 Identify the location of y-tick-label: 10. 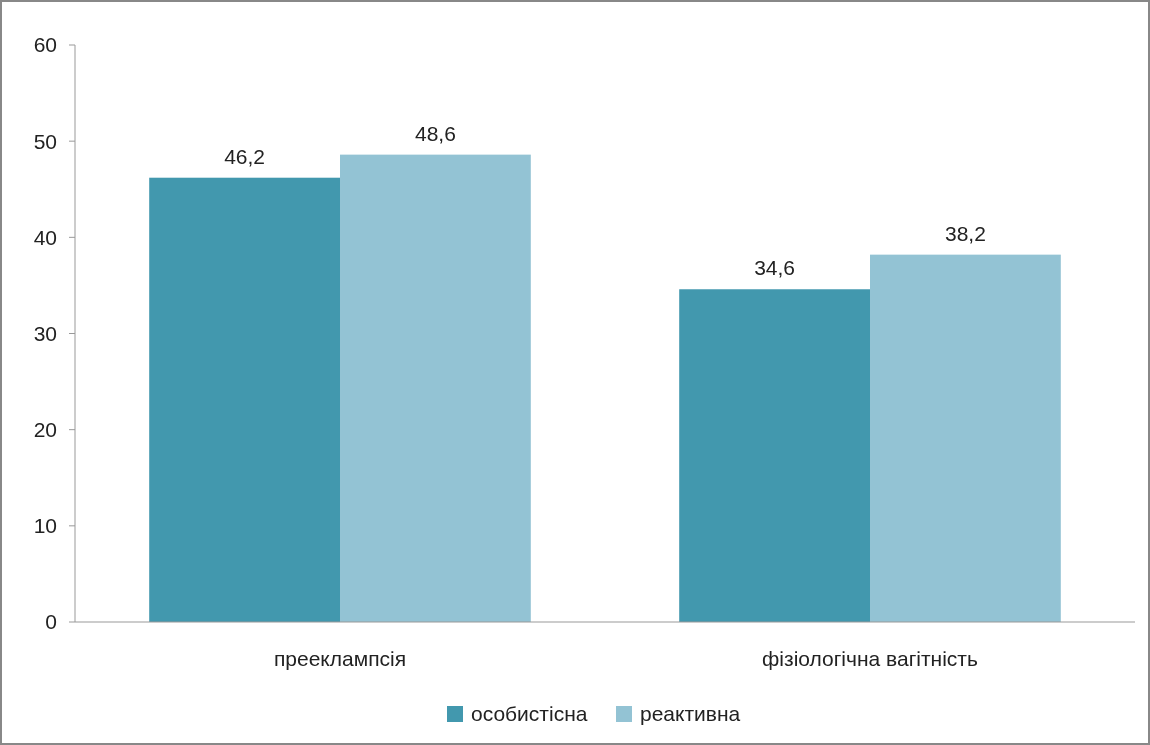
(45, 526).